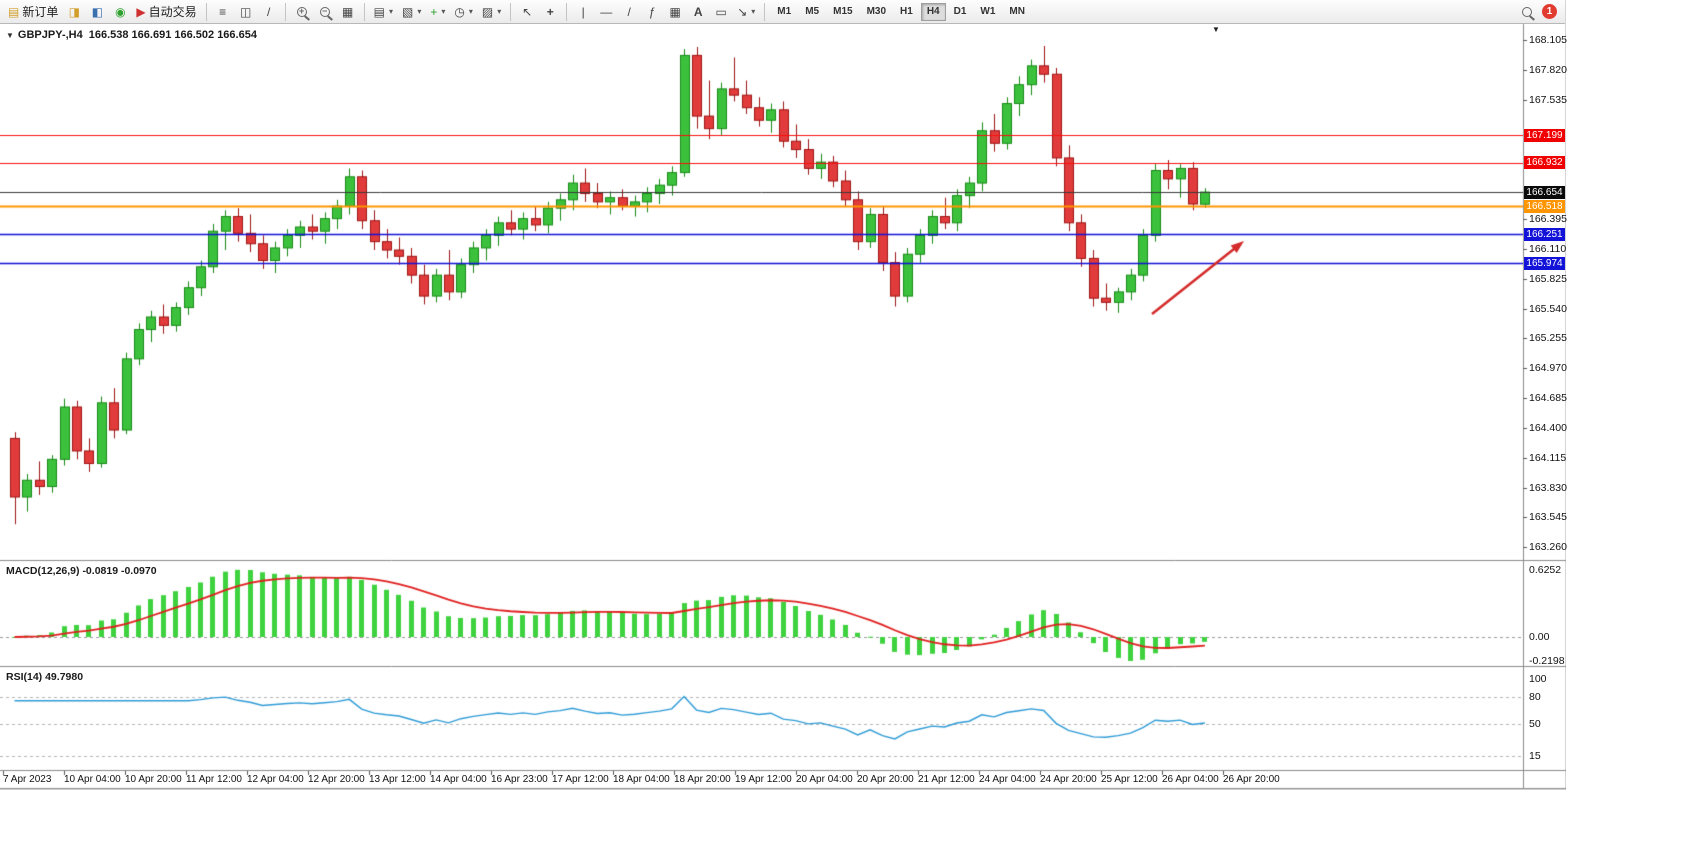 The width and height of the screenshot is (1692, 852). What do you see at coordinates (1544, 206) in the screenshot?
I see `price-tag: 166.518` at bounding box center [1544, 206].